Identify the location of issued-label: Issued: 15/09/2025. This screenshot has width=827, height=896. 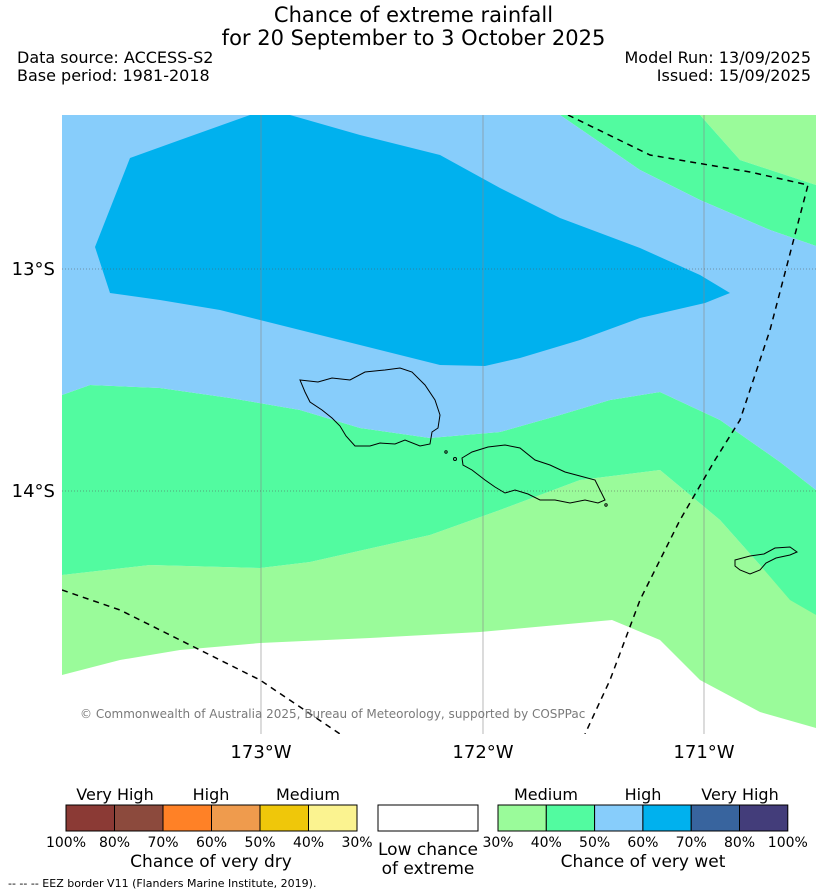
(733, 75).